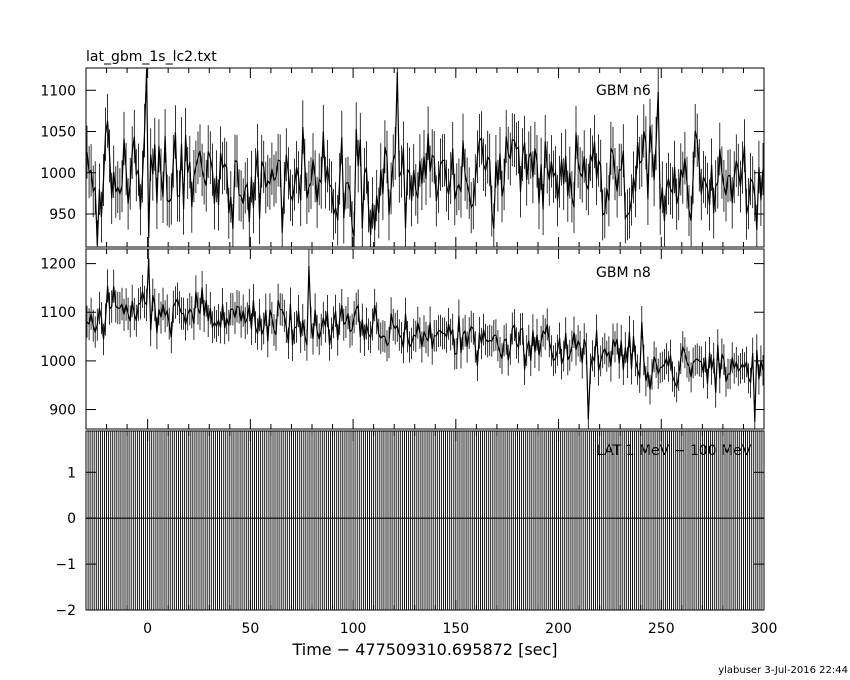 The image size is (850, 680). What do you see at coordinates (65, 565) in the screenshot?
I see `y-tick-label: −1` at bounding box center [65, 565].